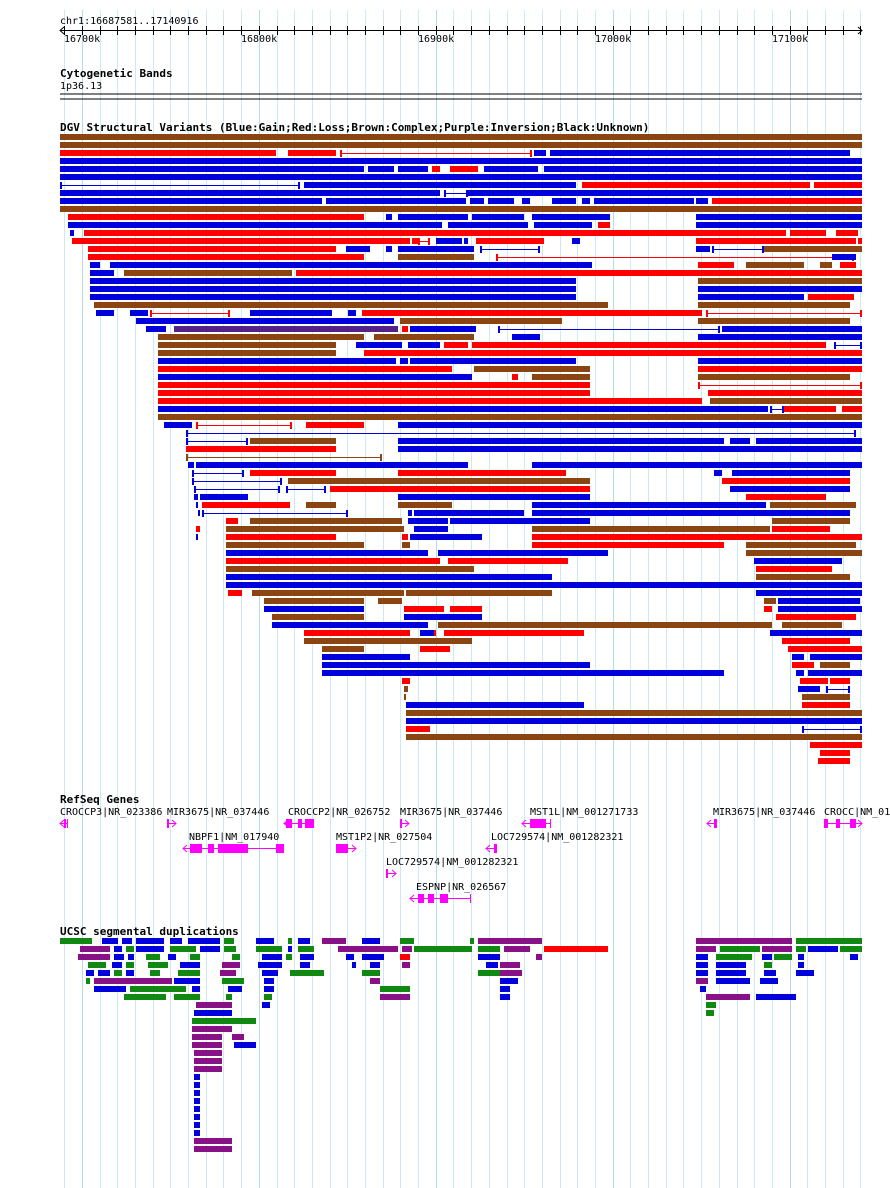 The height and width of the screenshot is (1188, 890). What do you see at coordinates (452, 862) in the screenshot?
I see `gene-label: LOC729574|NM_001282321` at bounding box center [452, 862].